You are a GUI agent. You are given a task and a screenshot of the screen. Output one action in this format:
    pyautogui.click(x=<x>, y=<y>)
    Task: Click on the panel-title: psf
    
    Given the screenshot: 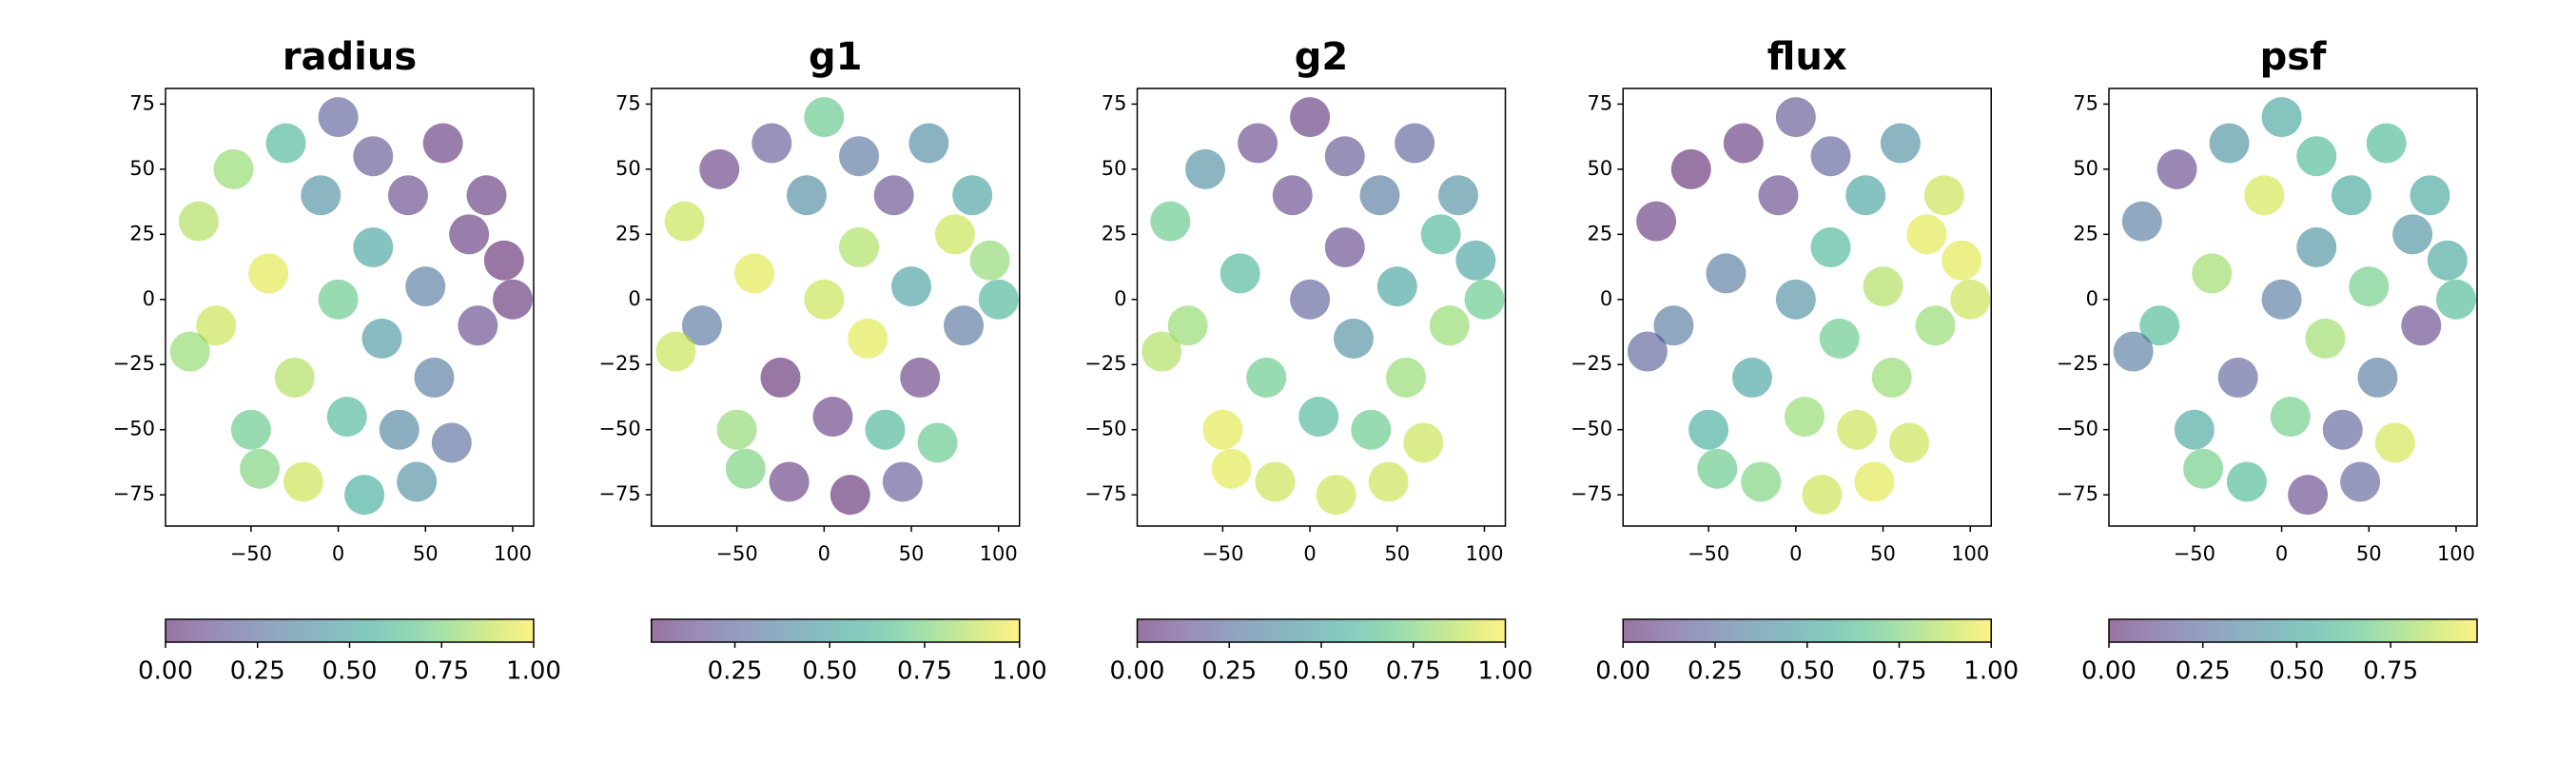 What is the action you would take?
    pyautogui.click(x=2294, y=57)
    